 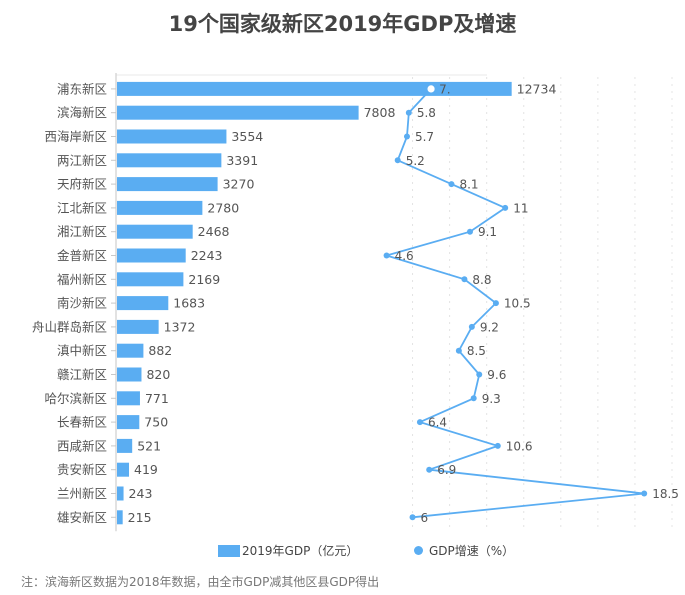 I want to click on bar-value-label: 215, so click(x=140, y=517).